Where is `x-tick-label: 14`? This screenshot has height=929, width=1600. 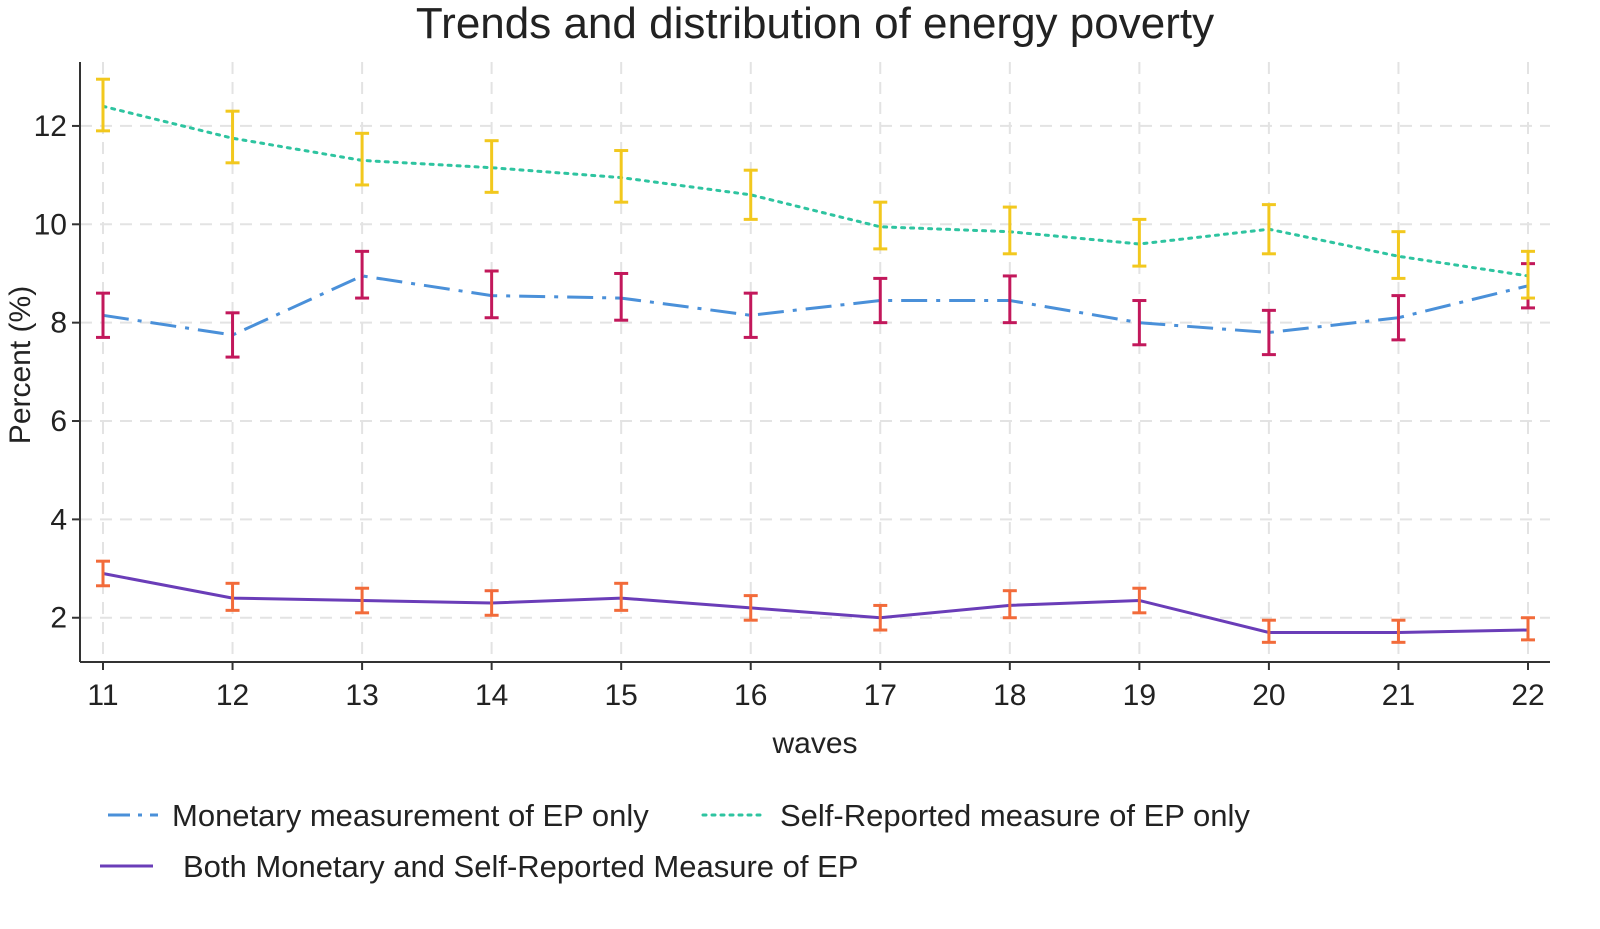
x-tick-label: 14 is located at coordinates (491, 695).